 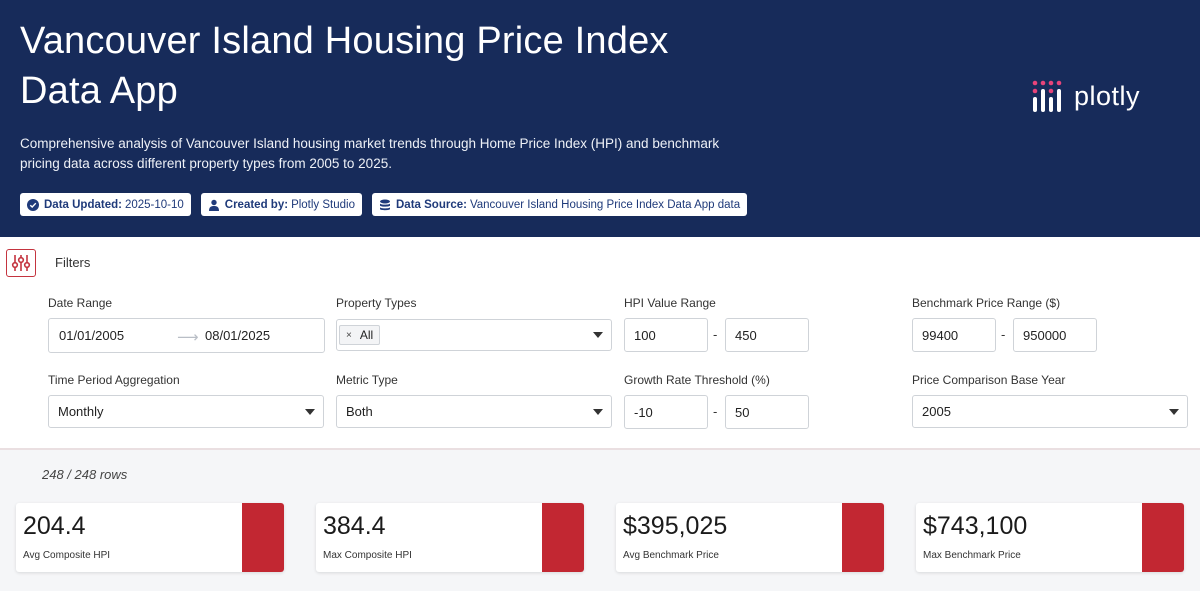 I want to click on base-year-label: Price Comparison Base Year, so click(x=989, y=380).